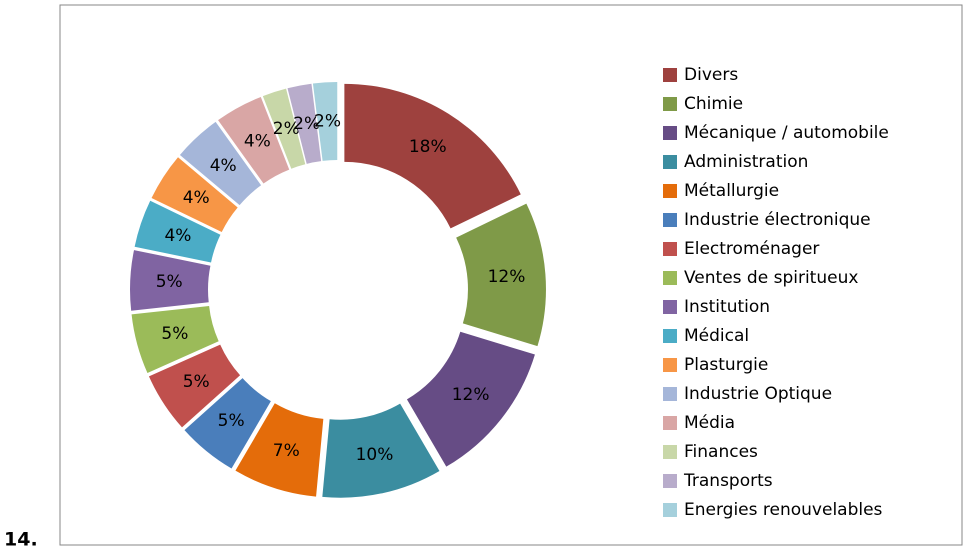 The height and width of the screenshot is (556, 964). What do you see at coordinates (726, 365) in the screenshot?
I see `legend-label: Plasturgie` at bounding box center [726, 365].